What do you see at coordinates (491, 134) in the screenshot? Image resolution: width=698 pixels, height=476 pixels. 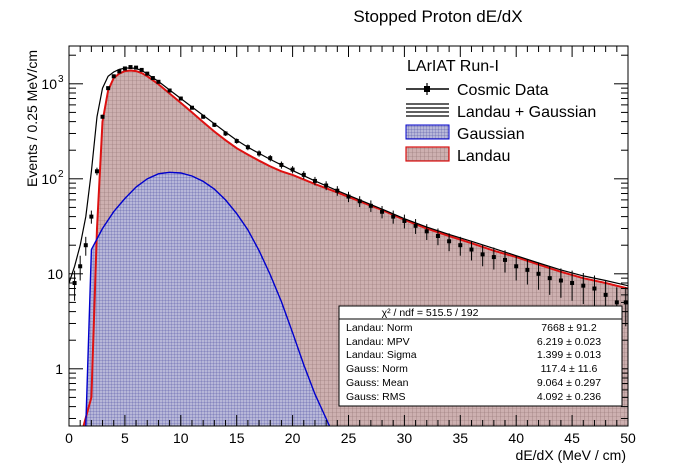 I see `legend-label-gaussian: Gaussian` at bounding box center [491, 134].